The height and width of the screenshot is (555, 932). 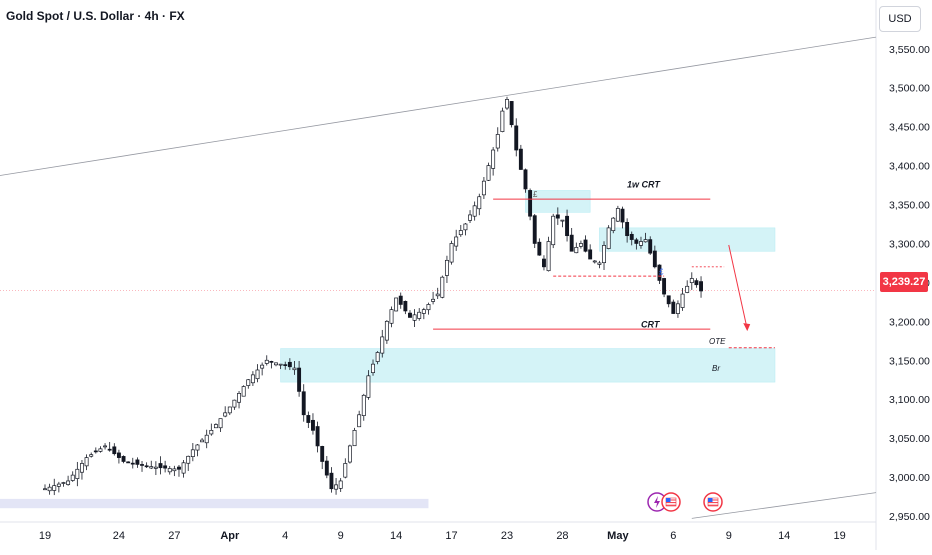 What do you see at coordinates (738, 287) in the screenshot?
I see `projection-arrow` at bounding box center [738, 287].